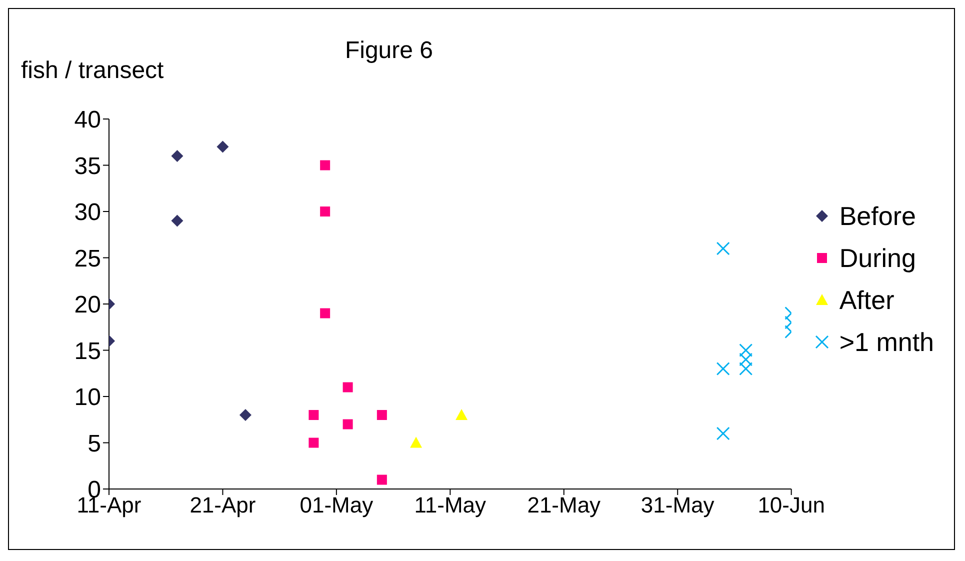 The image size is (965, 561). What do you see at coordinates (791, 505) in the screenshot?
I see `x-tick-label: 10-Jun` at bounding box center [791, 505].